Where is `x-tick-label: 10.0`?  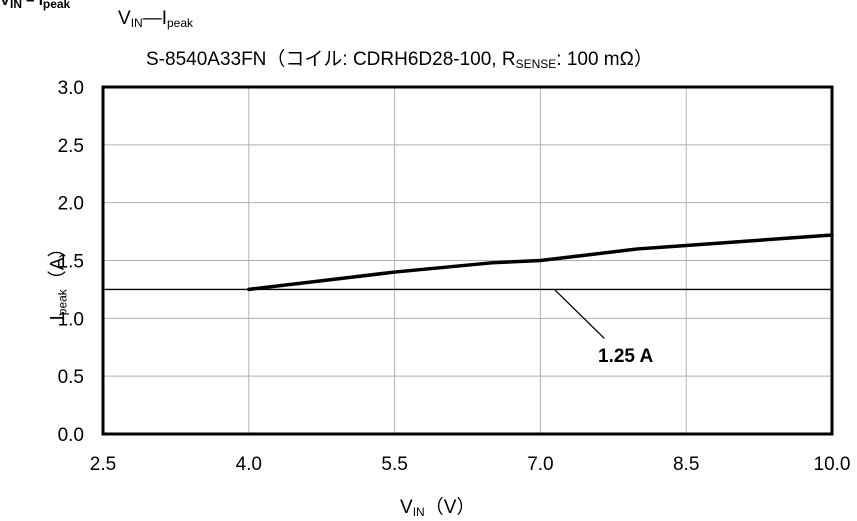 x-tick-label: 10.0 is located at coordinates (832, 464).